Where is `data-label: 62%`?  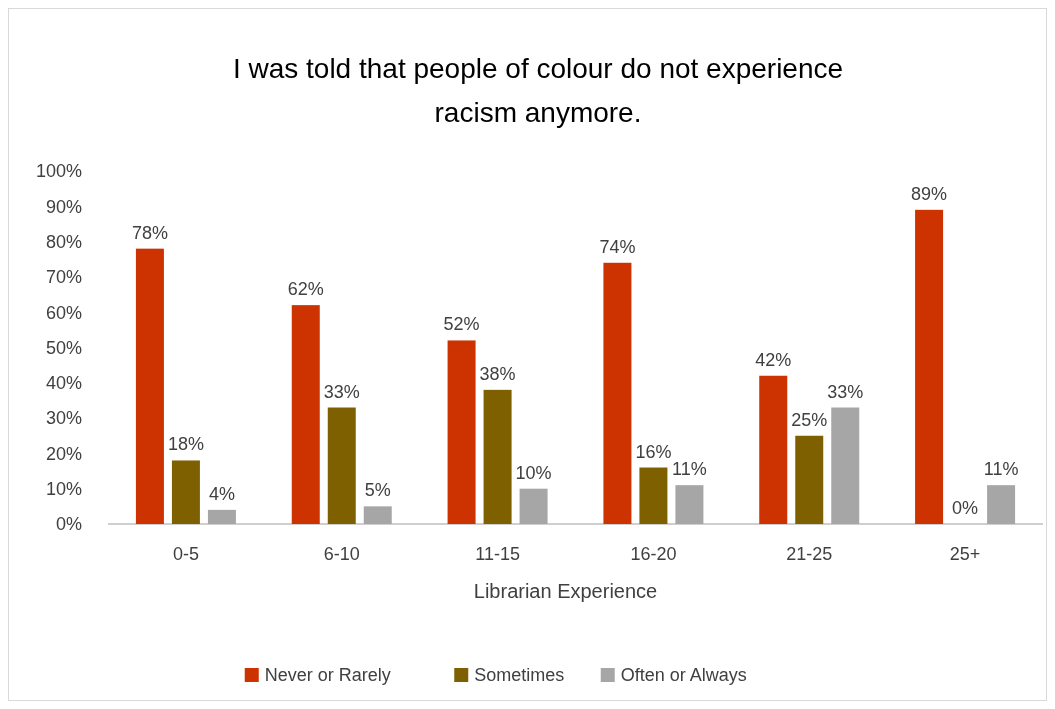
data-label: 62% is located at coordinates (305, 289).